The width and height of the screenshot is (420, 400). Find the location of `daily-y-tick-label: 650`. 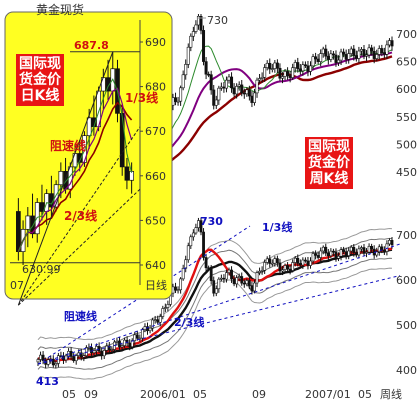

daily-y-tick-label: 650 is located at coordinates (155, 220).